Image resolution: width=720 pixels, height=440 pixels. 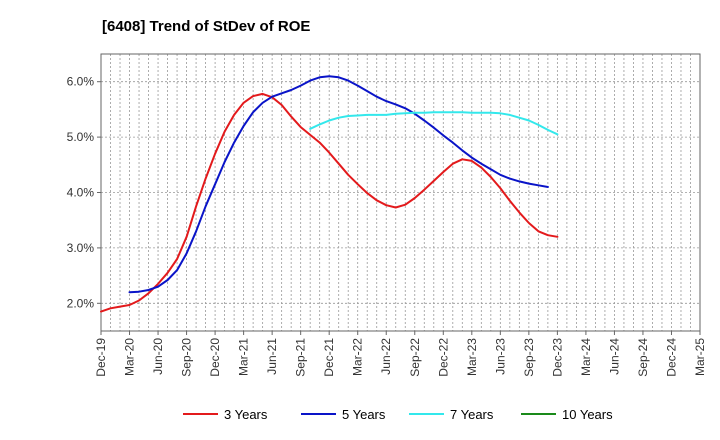 What do you see at coordinates (386, 356) in the screenshot?
I see `x-tick-label: Jun-22` at bounding box center [386, 356].